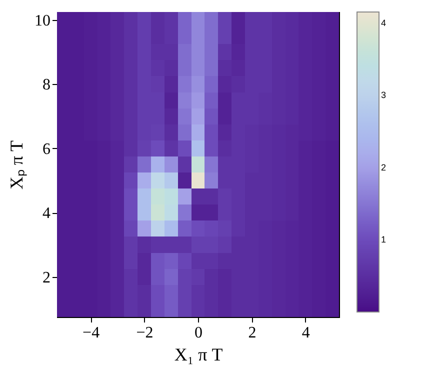 This screenshot has width=436, height=389. What do you see at coordinates (145, 333) in the screenshot?
I see `x-tick-label: −2` at bounding box center [145, 333].